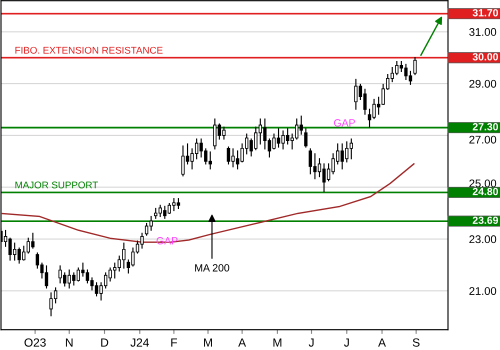 This screenshot has height=350, width=500. What do you see at coordinates (344, 123) in the screenshot?
I see `annotation: GAP` at bounding box center [344, 123].